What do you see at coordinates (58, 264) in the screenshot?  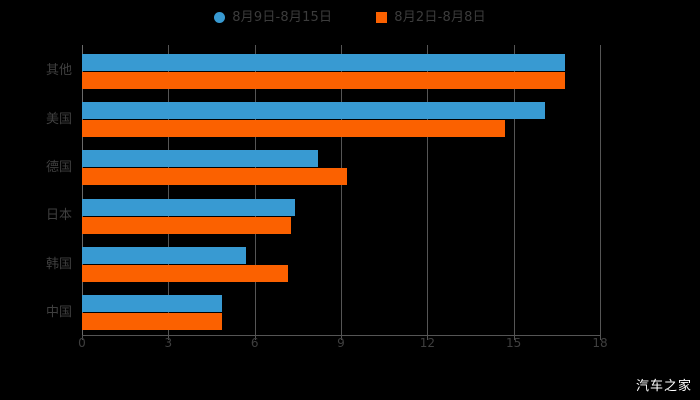 I see `y-axis-category-label: 韩国` at bounding box center [58, 264].